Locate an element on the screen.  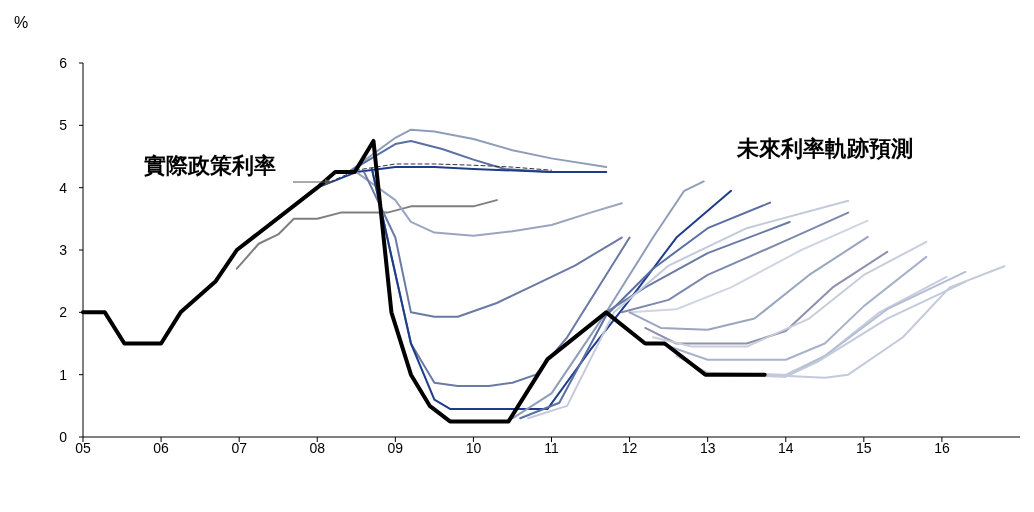
x-tick-label: 12 is located at coordinates (629, 448).